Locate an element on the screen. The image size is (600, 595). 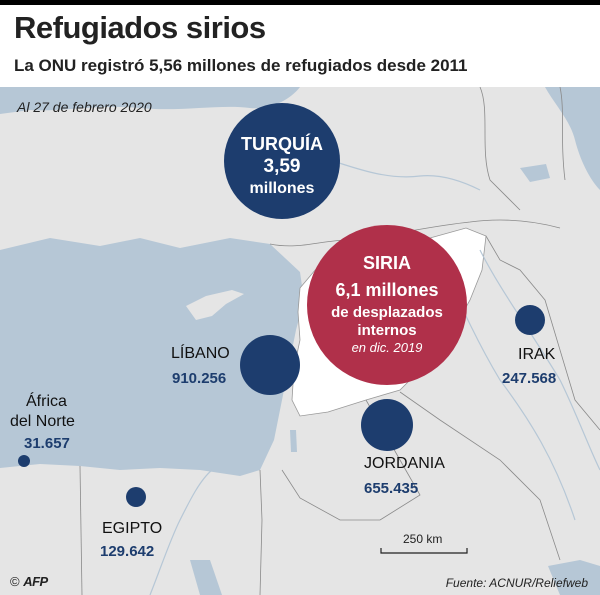
red-sea is located at coordinates (206, 577).